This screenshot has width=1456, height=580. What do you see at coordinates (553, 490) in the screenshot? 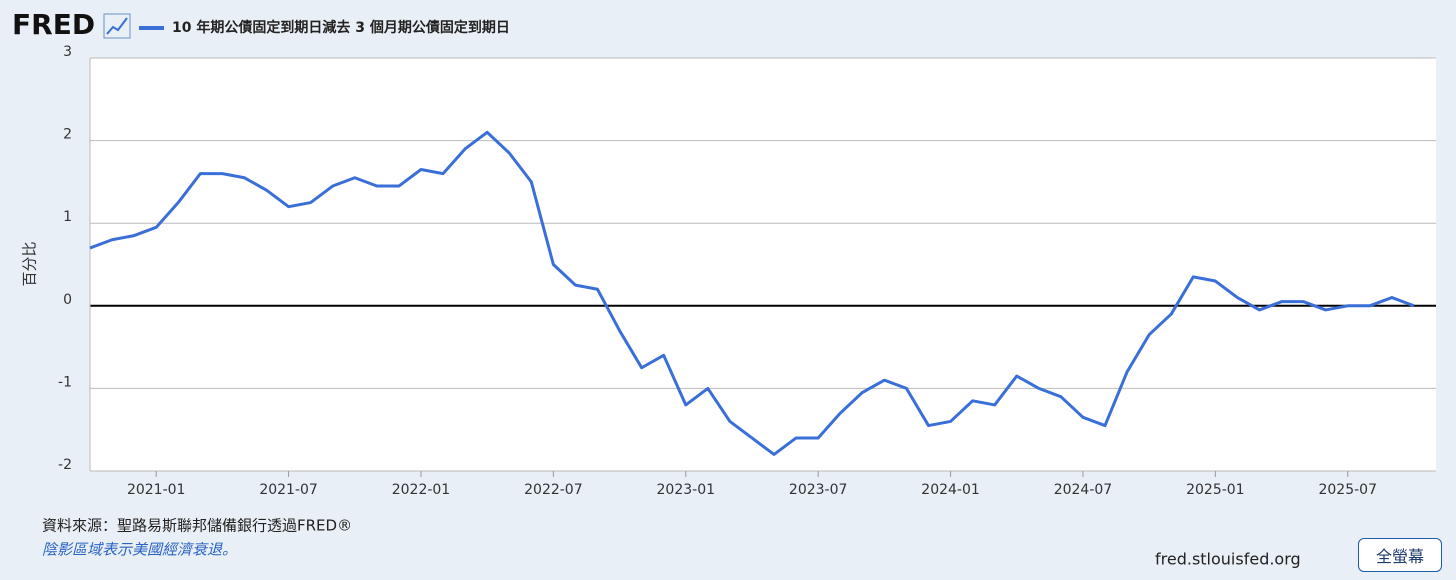
I see `x-tick-label: 2022-07` at bounding box center [553, 490].